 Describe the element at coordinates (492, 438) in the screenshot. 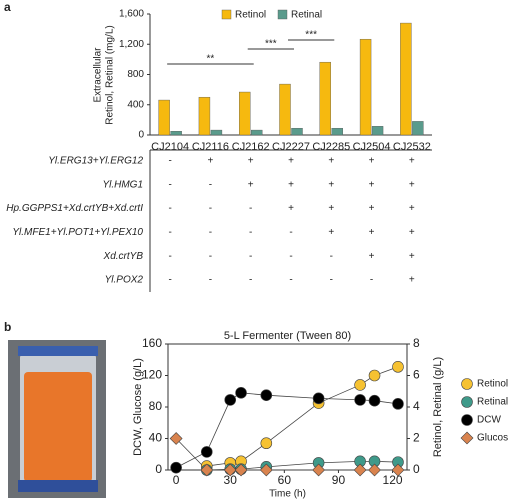

I see `legend-label: Glucose` at that location.